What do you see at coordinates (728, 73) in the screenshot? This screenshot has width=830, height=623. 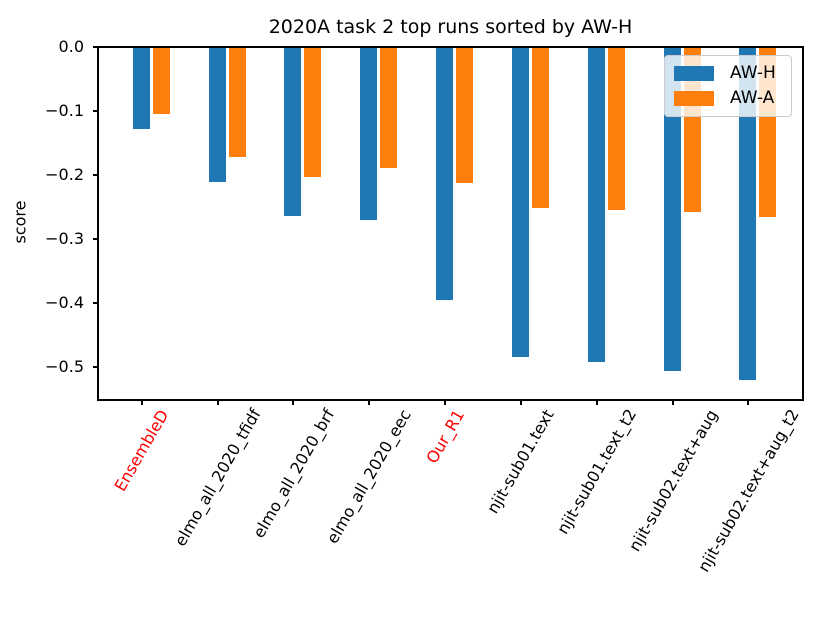 I see `legend-entry: AW-H` at bounding box center [728, 73].